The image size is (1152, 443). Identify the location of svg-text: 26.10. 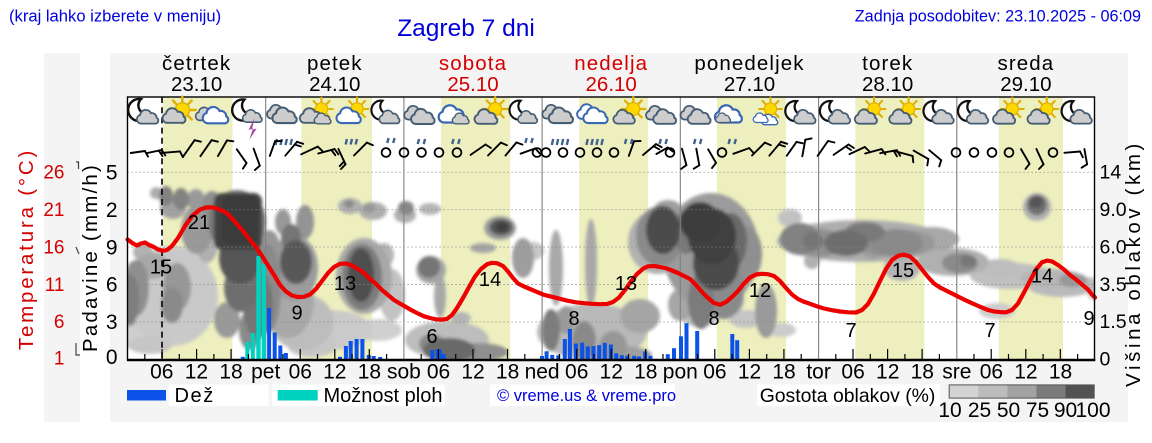
(611, 84).